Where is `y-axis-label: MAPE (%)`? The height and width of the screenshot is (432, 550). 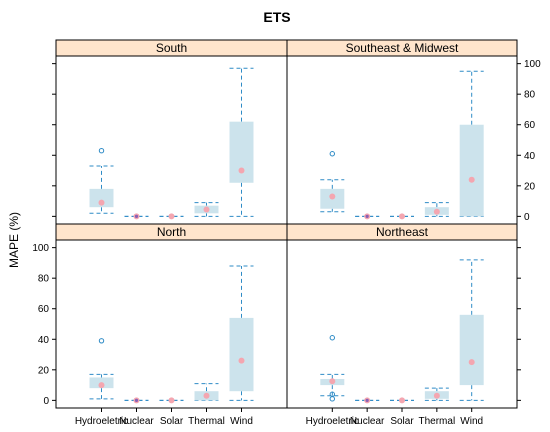
y-axis-label: MAPE (%) is located at coordinates (14, 240).